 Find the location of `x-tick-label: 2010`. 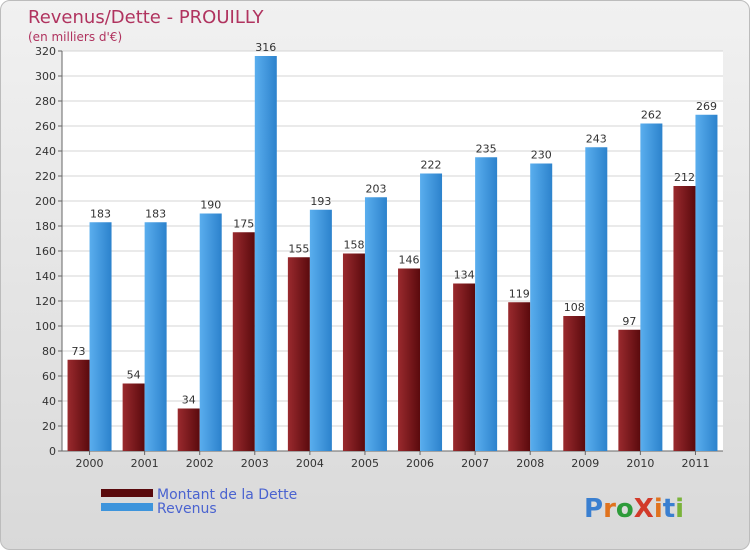

x-tick-label: 2010 is located at coordinates (640, 463).